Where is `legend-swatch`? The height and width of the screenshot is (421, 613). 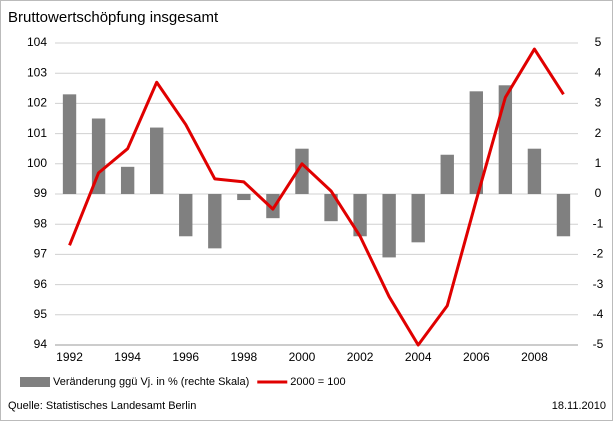
legend-swatch is located at coordinates (35, 382).